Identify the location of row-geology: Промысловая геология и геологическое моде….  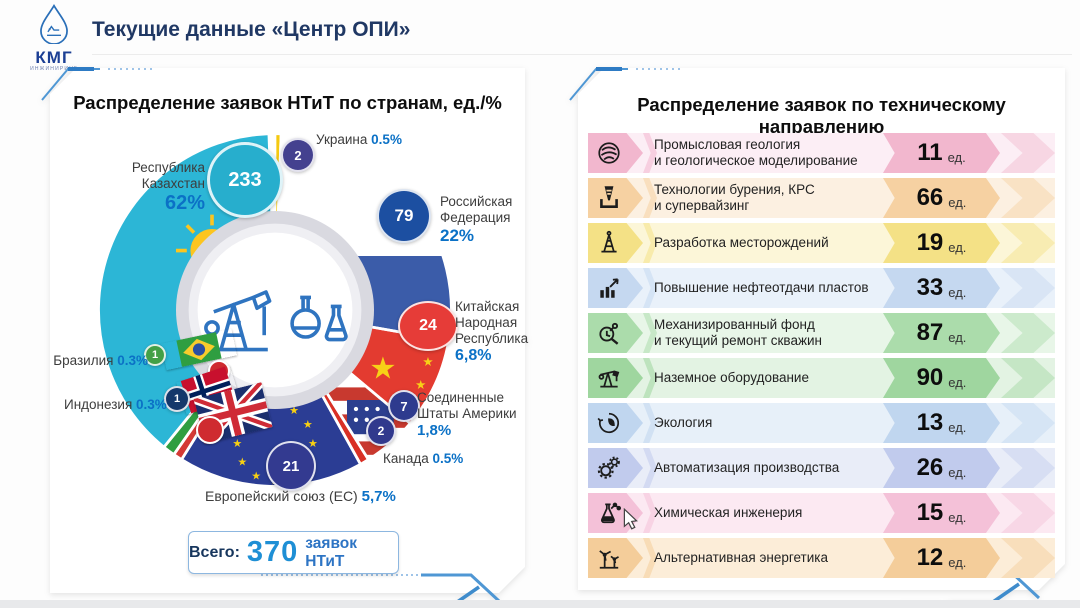
(821, 153).